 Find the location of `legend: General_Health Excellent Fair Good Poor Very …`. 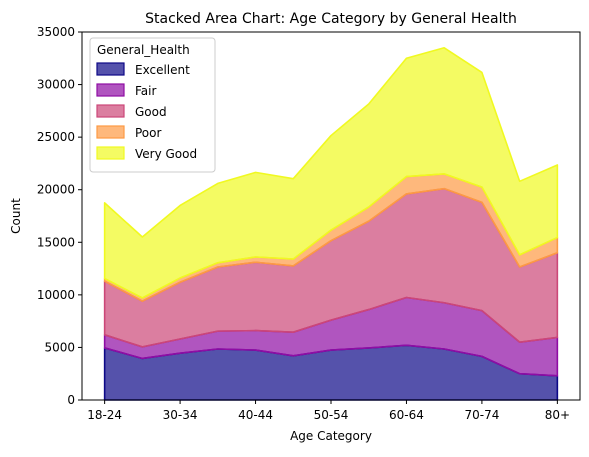

legend: General_Health Excellent Fair Good Poor Very … is located at coordinates (152, 105).